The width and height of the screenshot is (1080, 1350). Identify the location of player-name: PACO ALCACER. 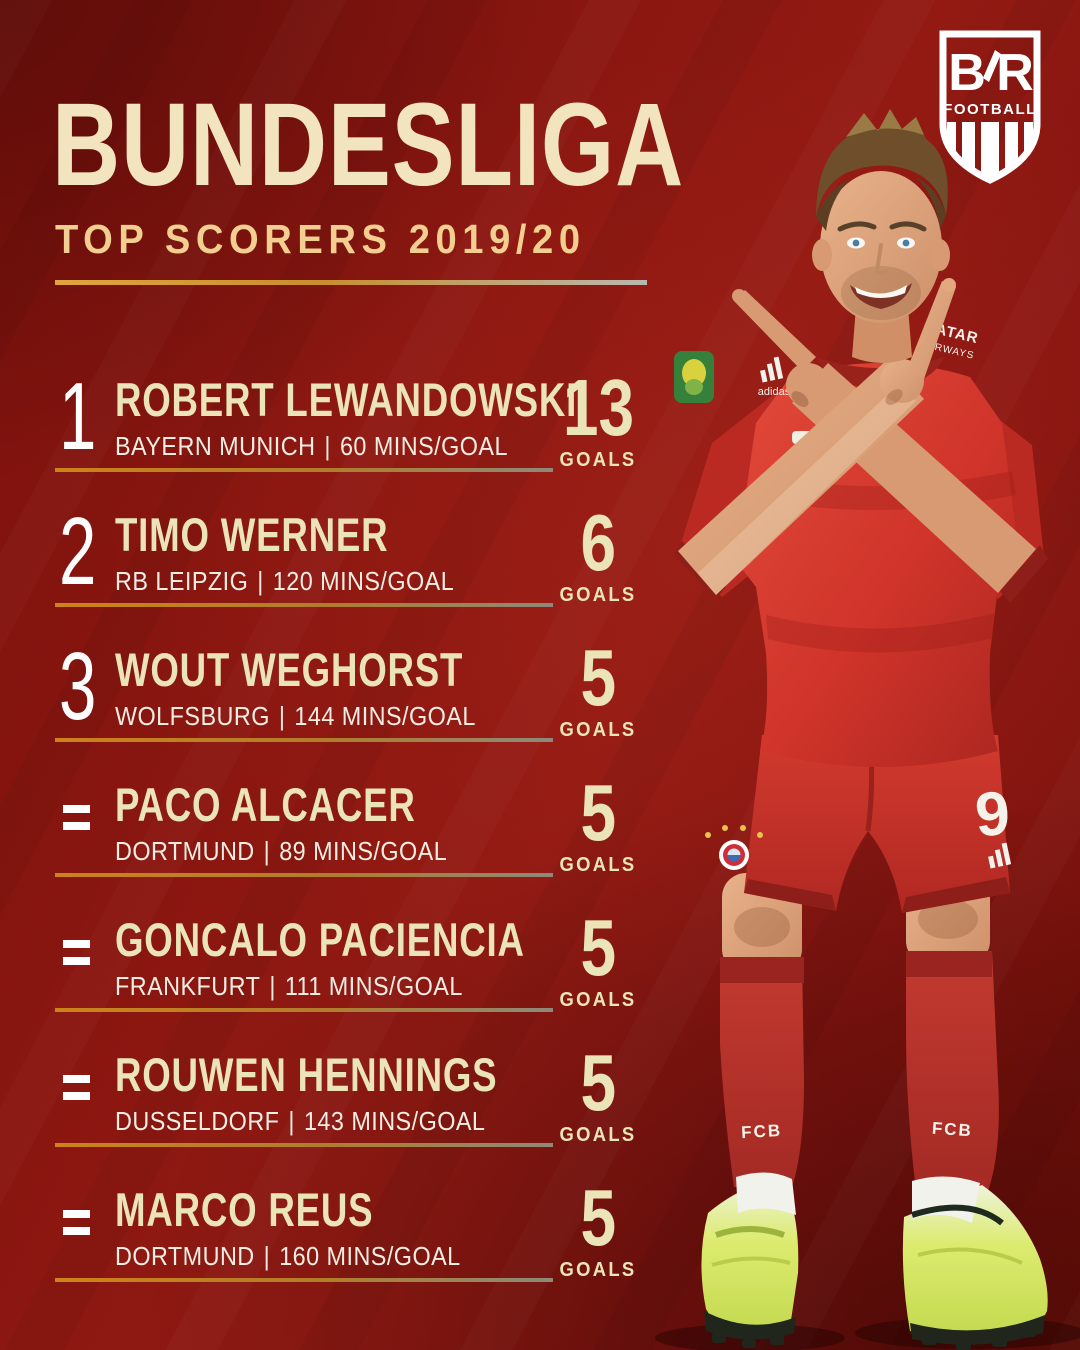
(265, 804).